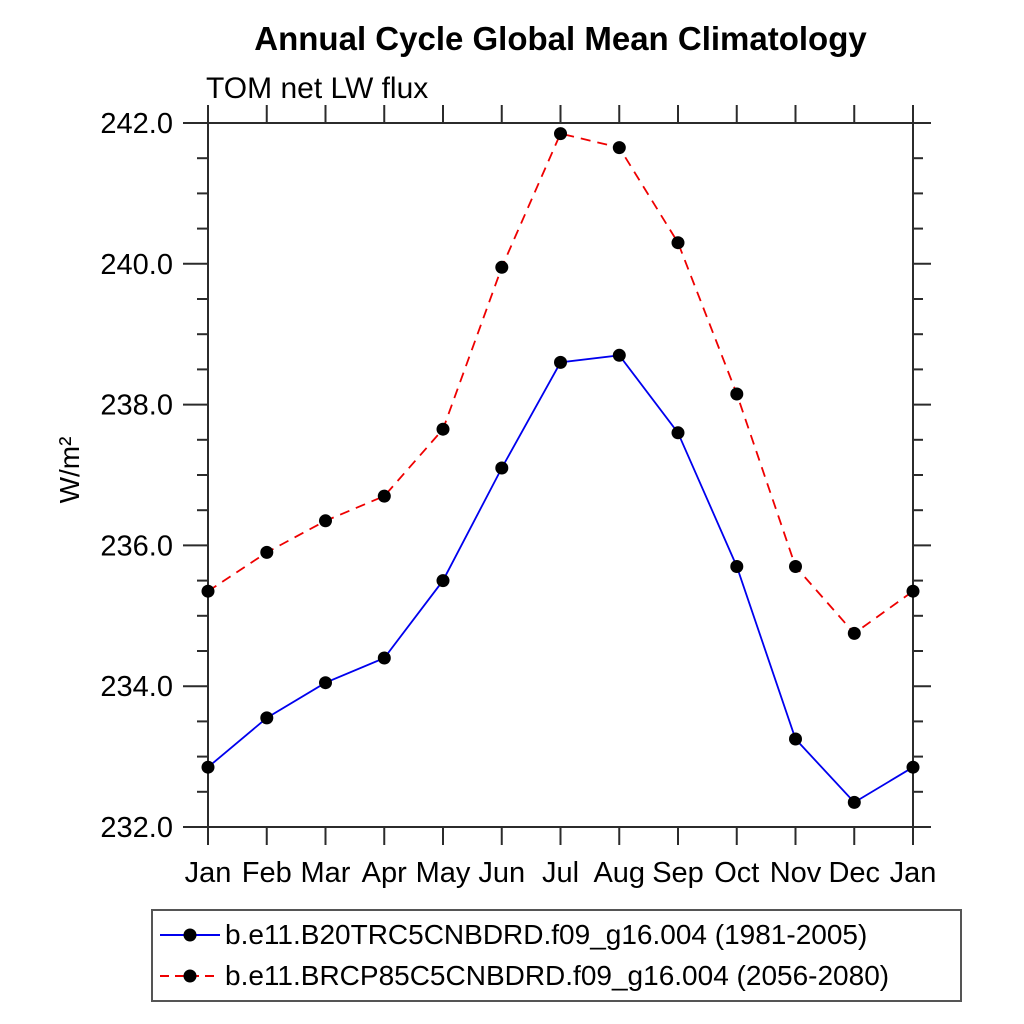  Describe the element at coordinates (501, 873) in the screenshot. I see `x-tick-label: Jun` at that location.